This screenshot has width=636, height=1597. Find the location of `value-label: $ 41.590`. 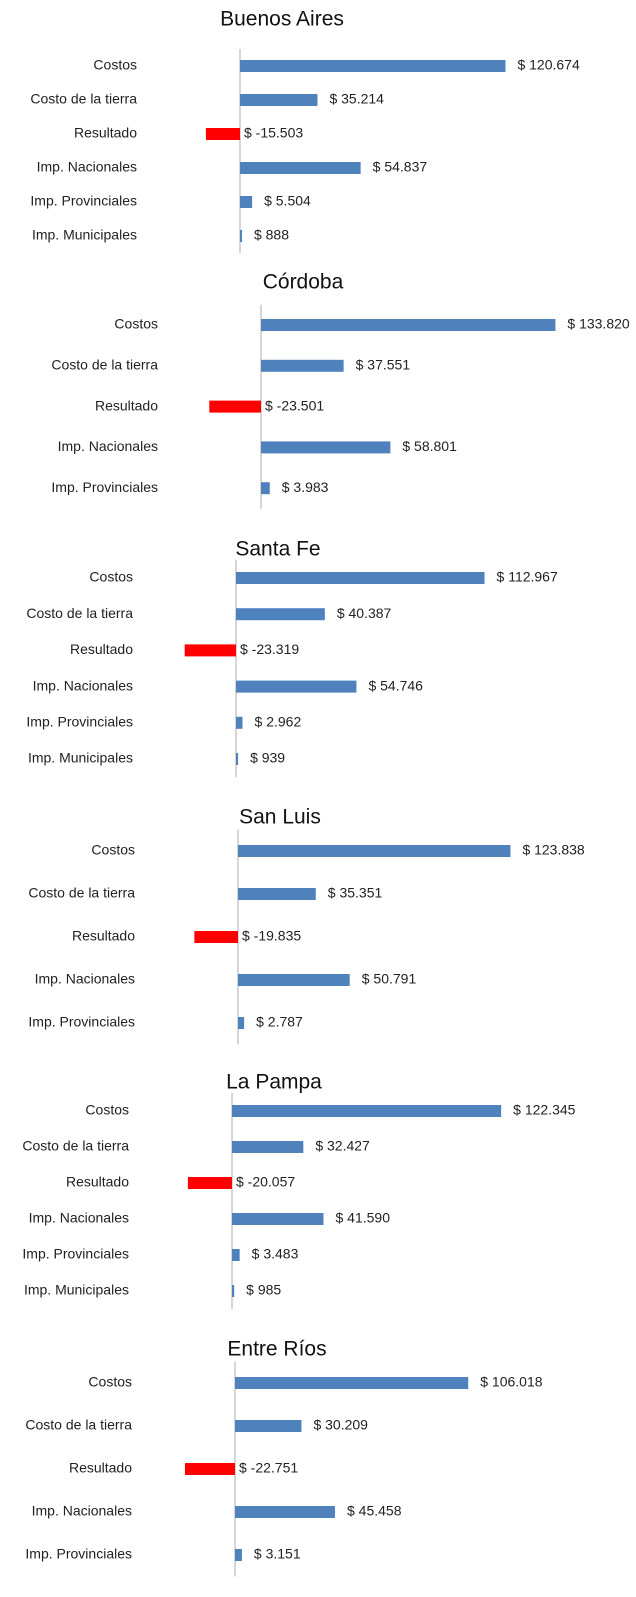

value-label: $ 41.590 is located at coordinates (362, 1218).